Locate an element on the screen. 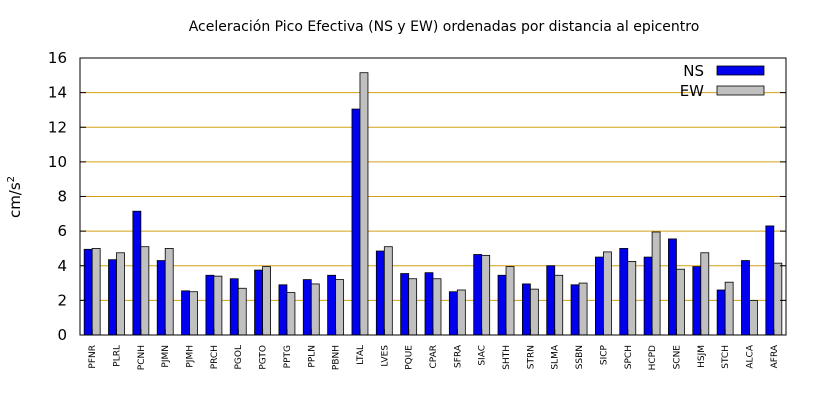  x-tick-label: LVES is located at coordinates (385, 356).